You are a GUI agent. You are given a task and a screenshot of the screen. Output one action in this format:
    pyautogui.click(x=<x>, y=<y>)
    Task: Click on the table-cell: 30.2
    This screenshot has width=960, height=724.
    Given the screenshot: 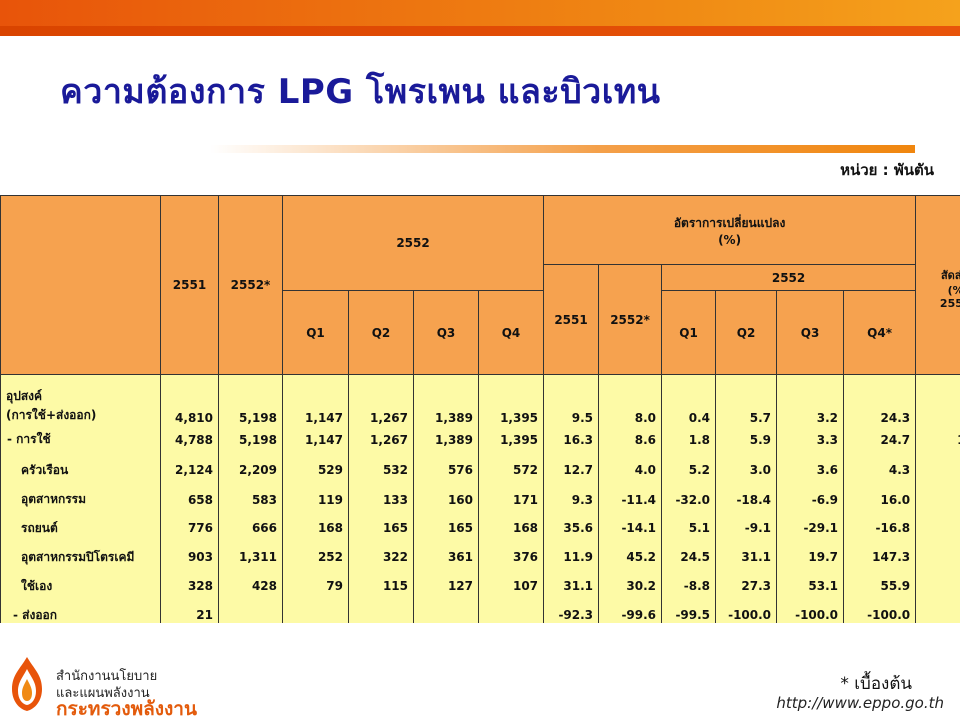 What is the action you would take?
    pyautogui.click(x=630, y=586)
    